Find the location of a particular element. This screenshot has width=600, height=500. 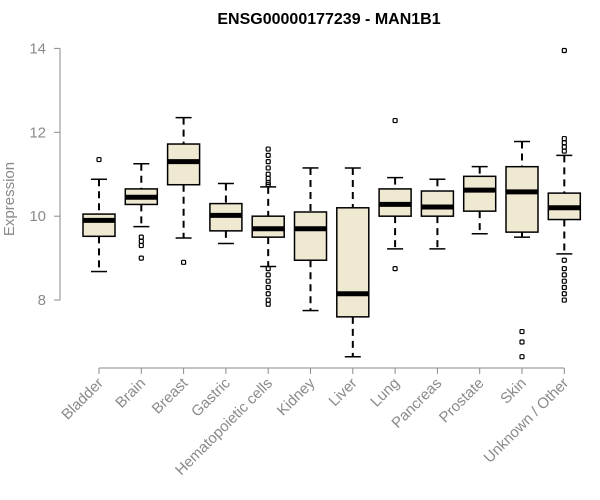

box-pancreas is located at coordinates (437, 214).